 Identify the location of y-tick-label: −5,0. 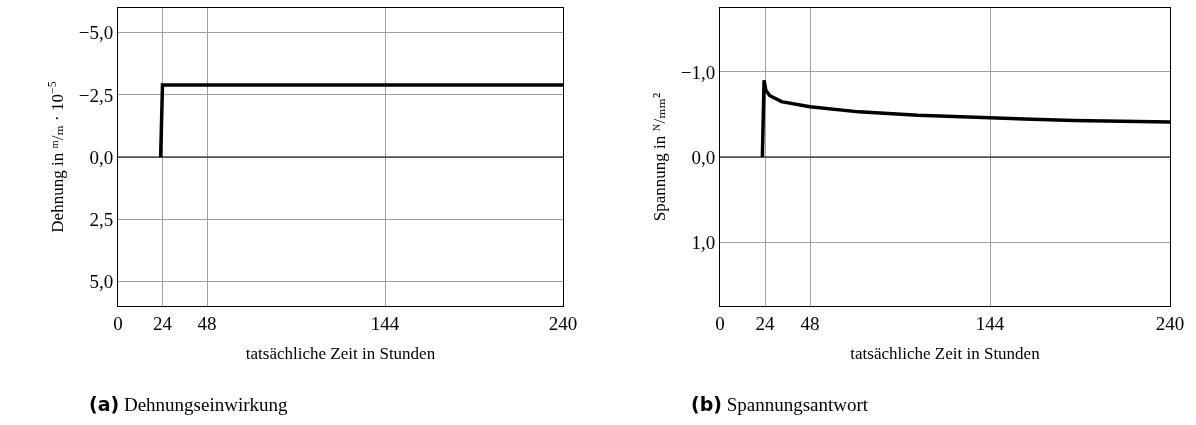
(96, 33).